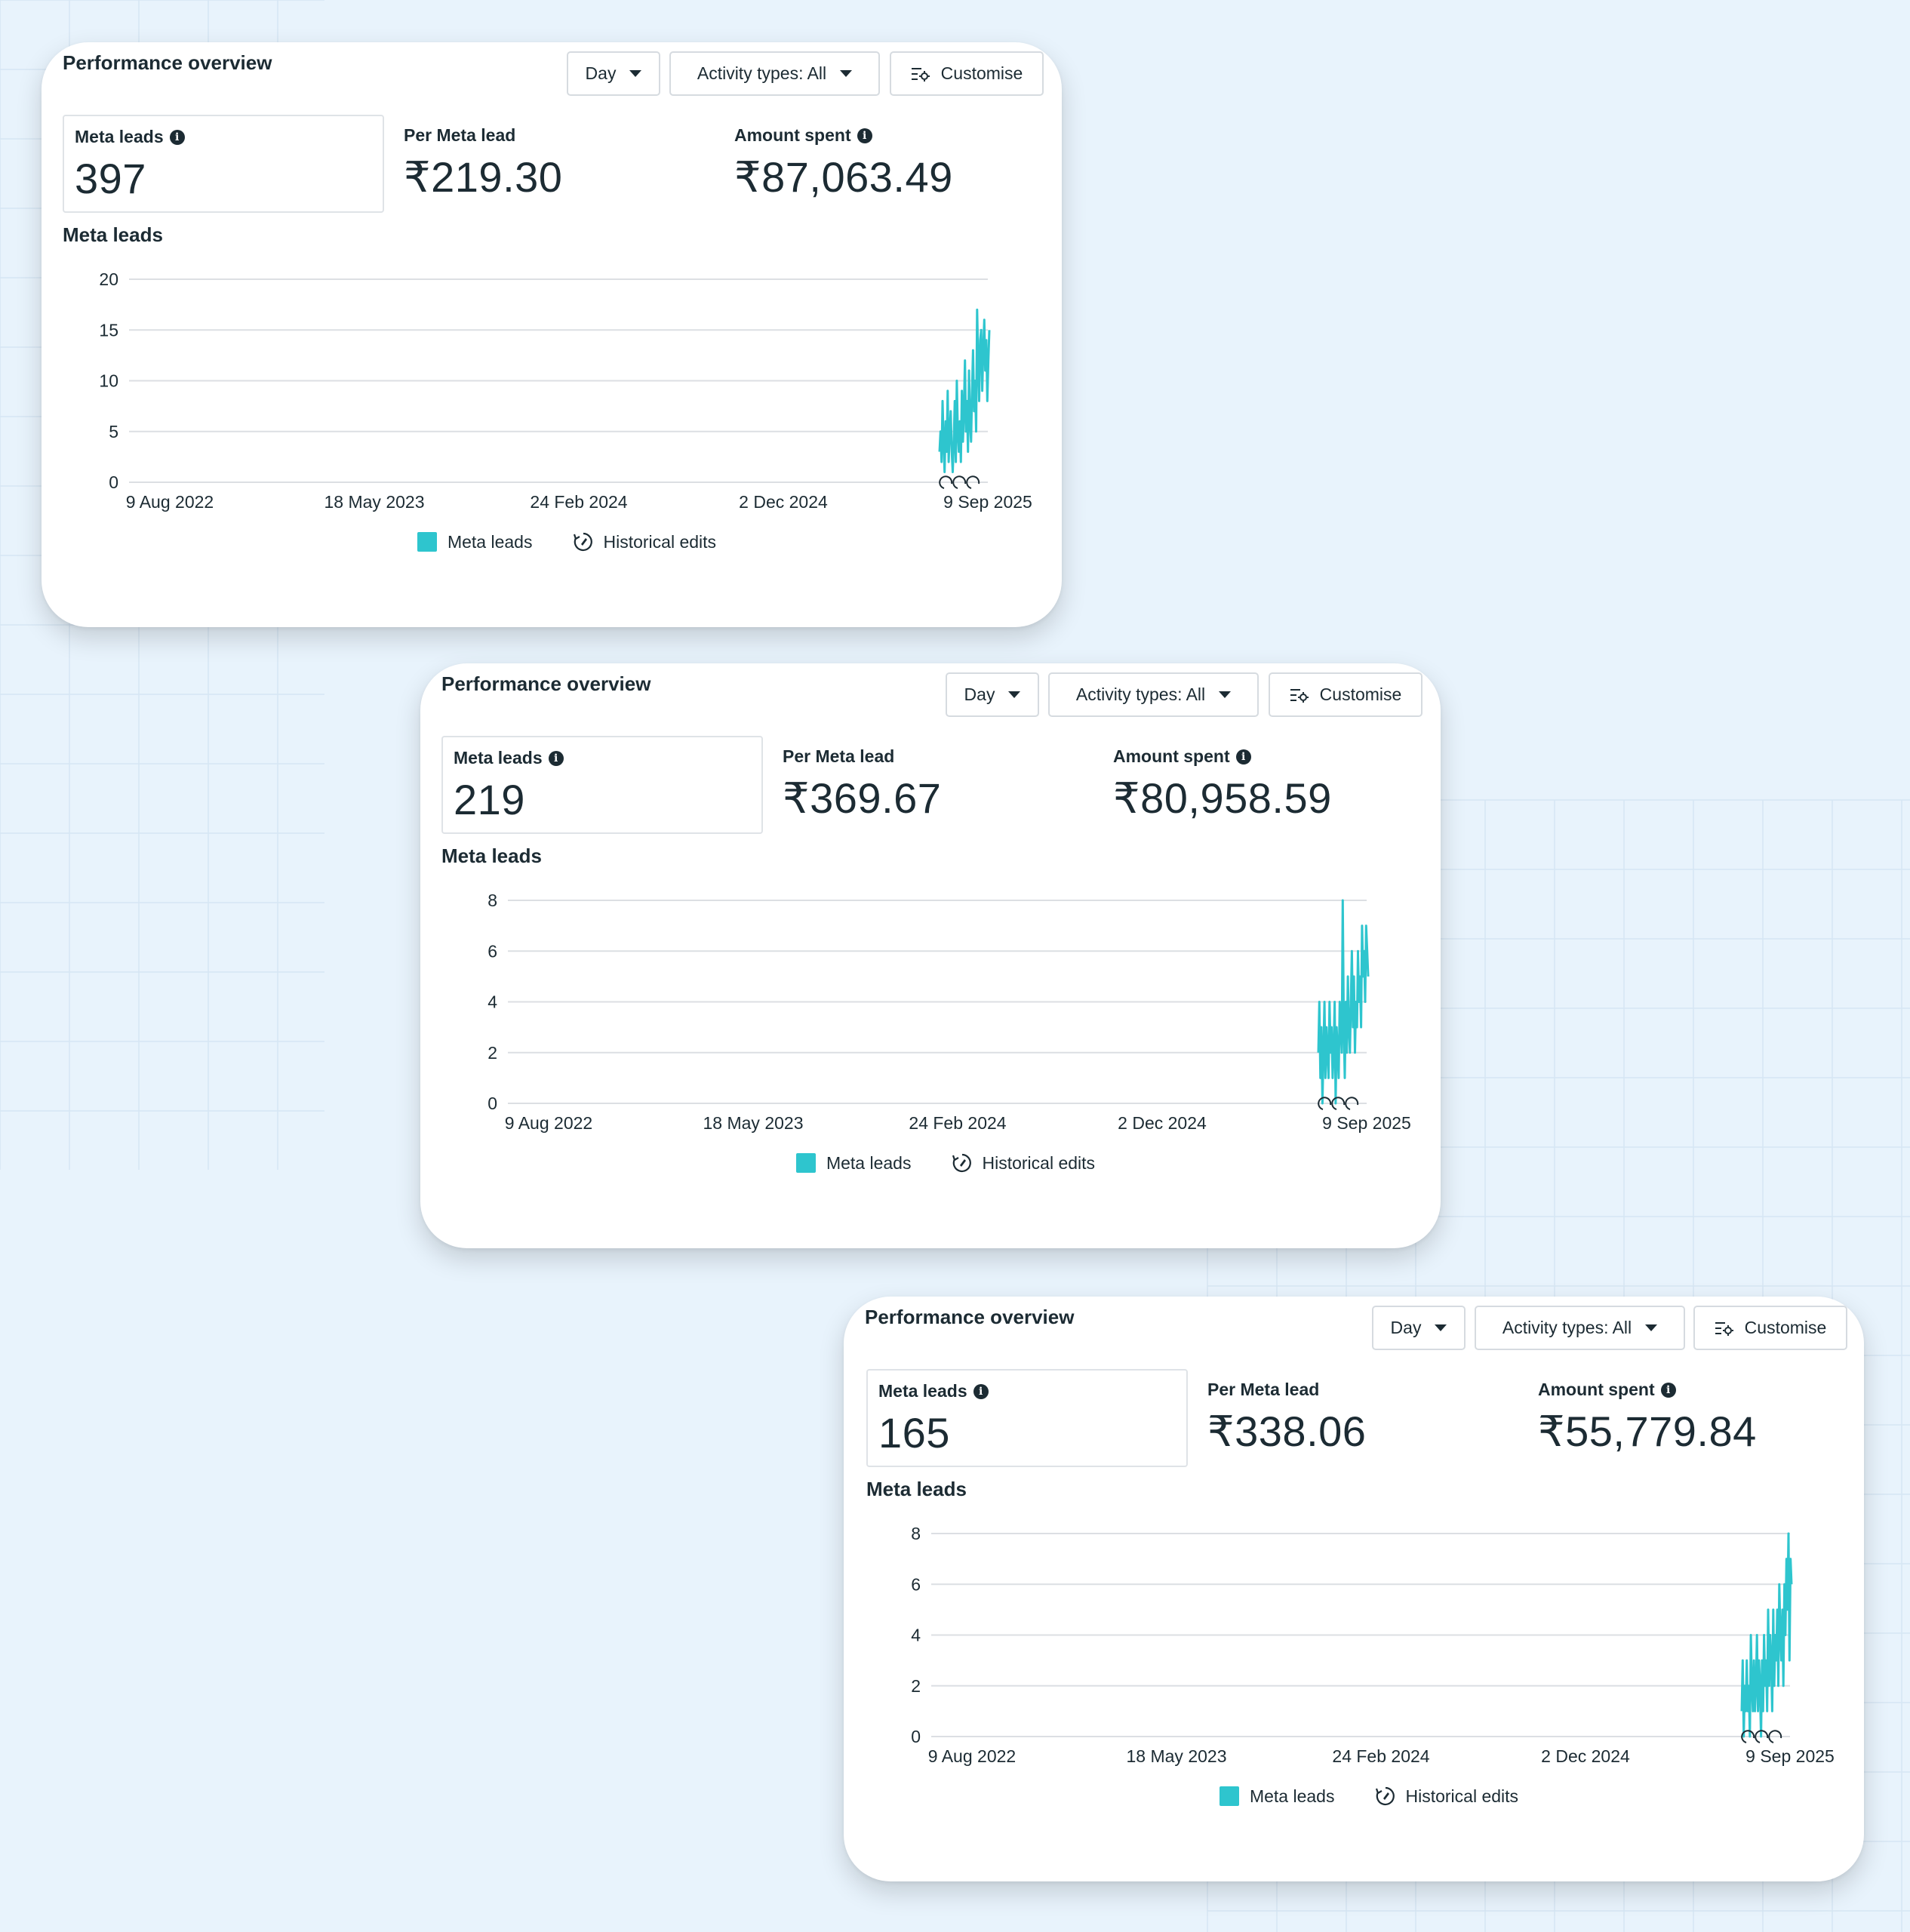 The image size is (1910, 1932). I want to click on metric-value: ₹219.30, so click(483, 177).